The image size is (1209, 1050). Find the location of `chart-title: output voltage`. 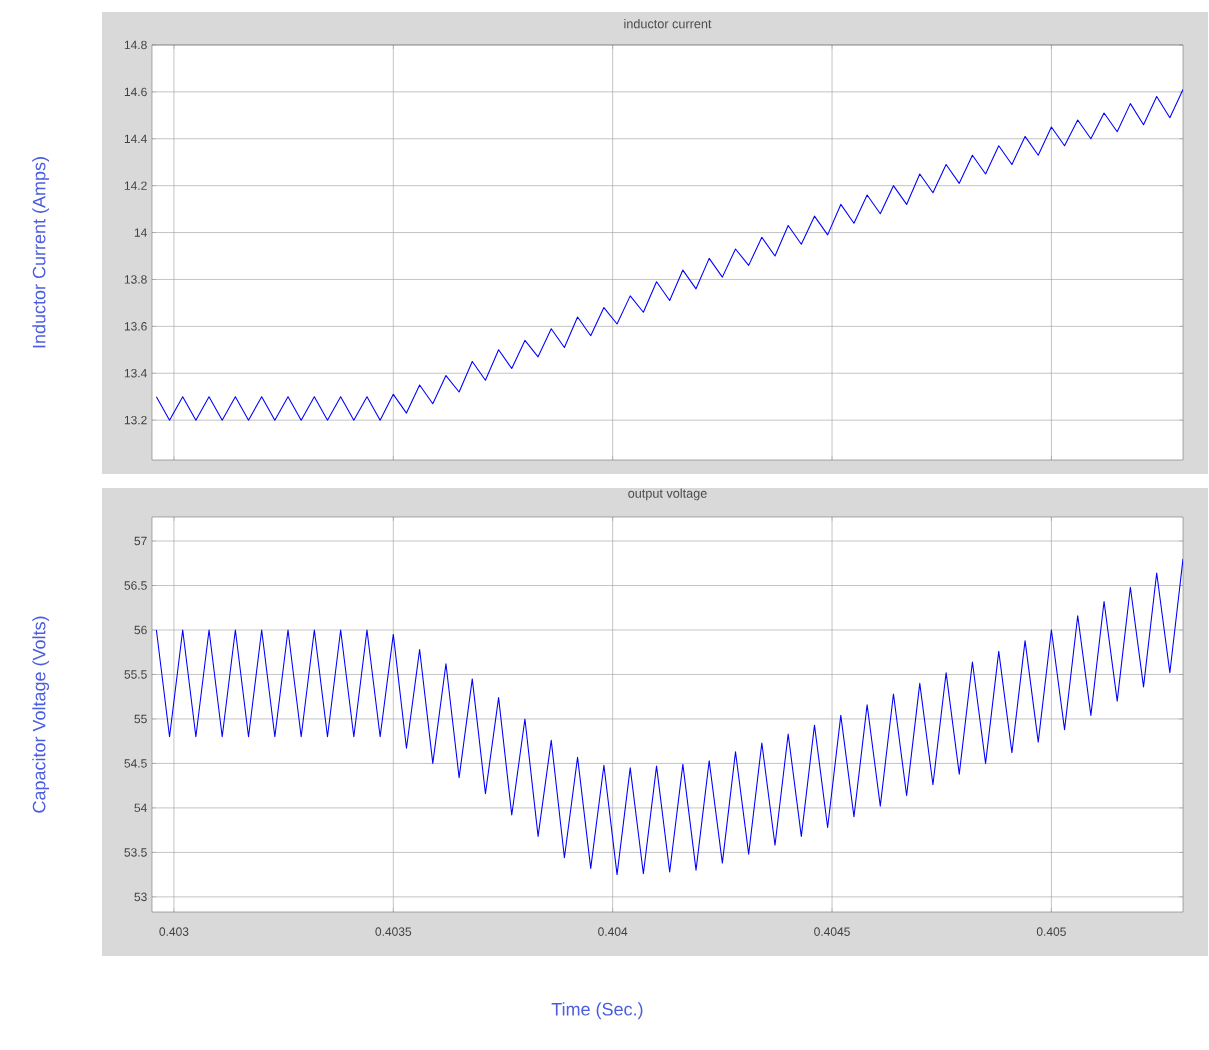

chart-title: output voltage is located at coordinates (667, 494).